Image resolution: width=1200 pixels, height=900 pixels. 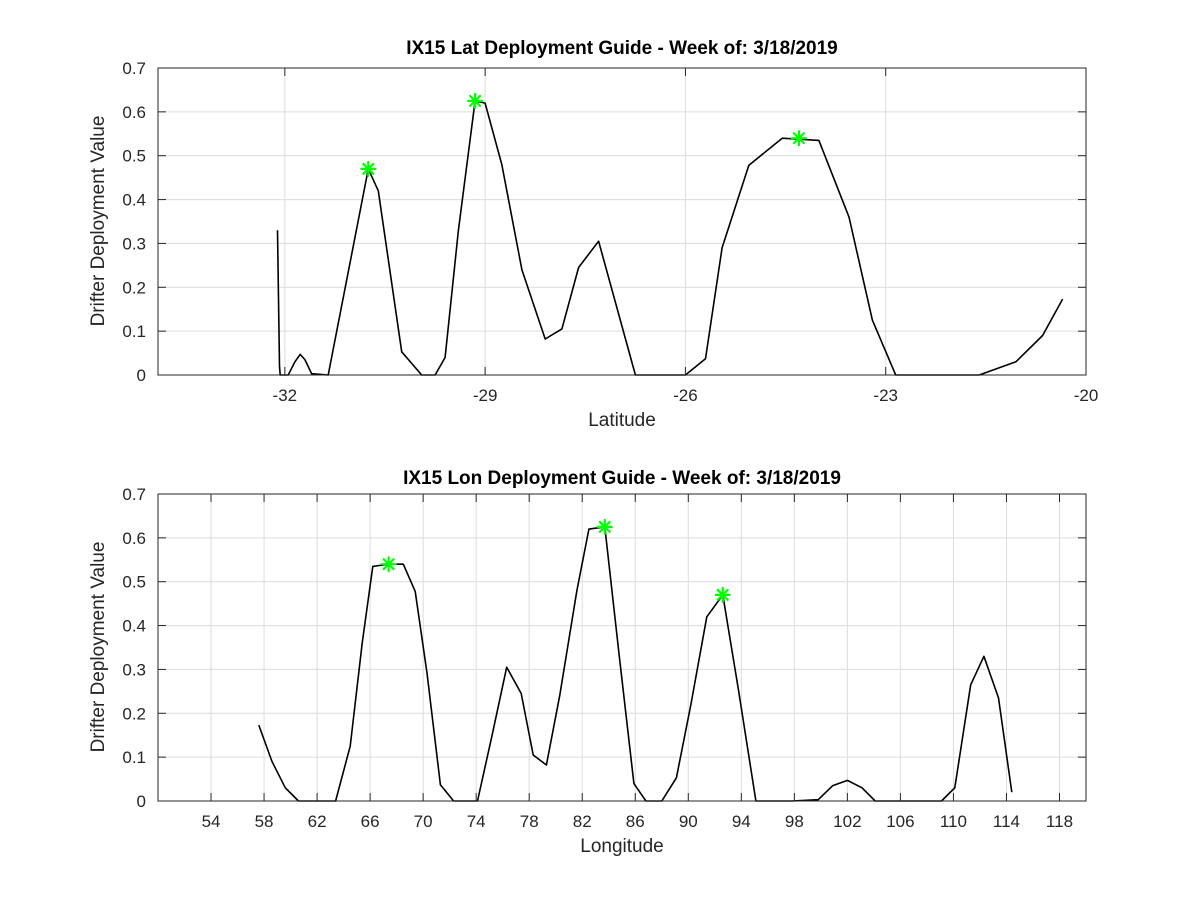 What do you see at coordinates (622, 420) in the screenshot?
I see `lat-x-axis-label: Latitude` at bounding box center [622, 420].